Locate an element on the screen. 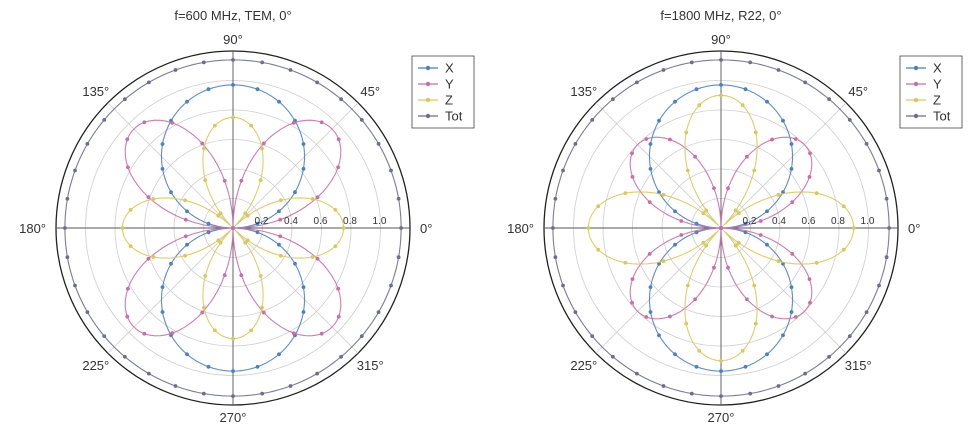 Image resolution: width=974 pixels, height=434 pixels. angle-label: 270° is located at coordinates (721, 417).